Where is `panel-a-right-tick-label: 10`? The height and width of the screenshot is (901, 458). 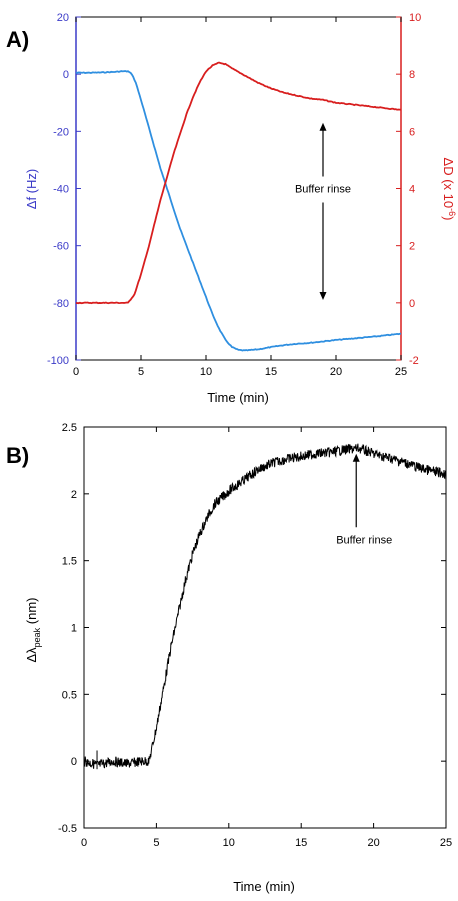
panel-a-right-tick-label: 10 is located at coordinates (415, 18).